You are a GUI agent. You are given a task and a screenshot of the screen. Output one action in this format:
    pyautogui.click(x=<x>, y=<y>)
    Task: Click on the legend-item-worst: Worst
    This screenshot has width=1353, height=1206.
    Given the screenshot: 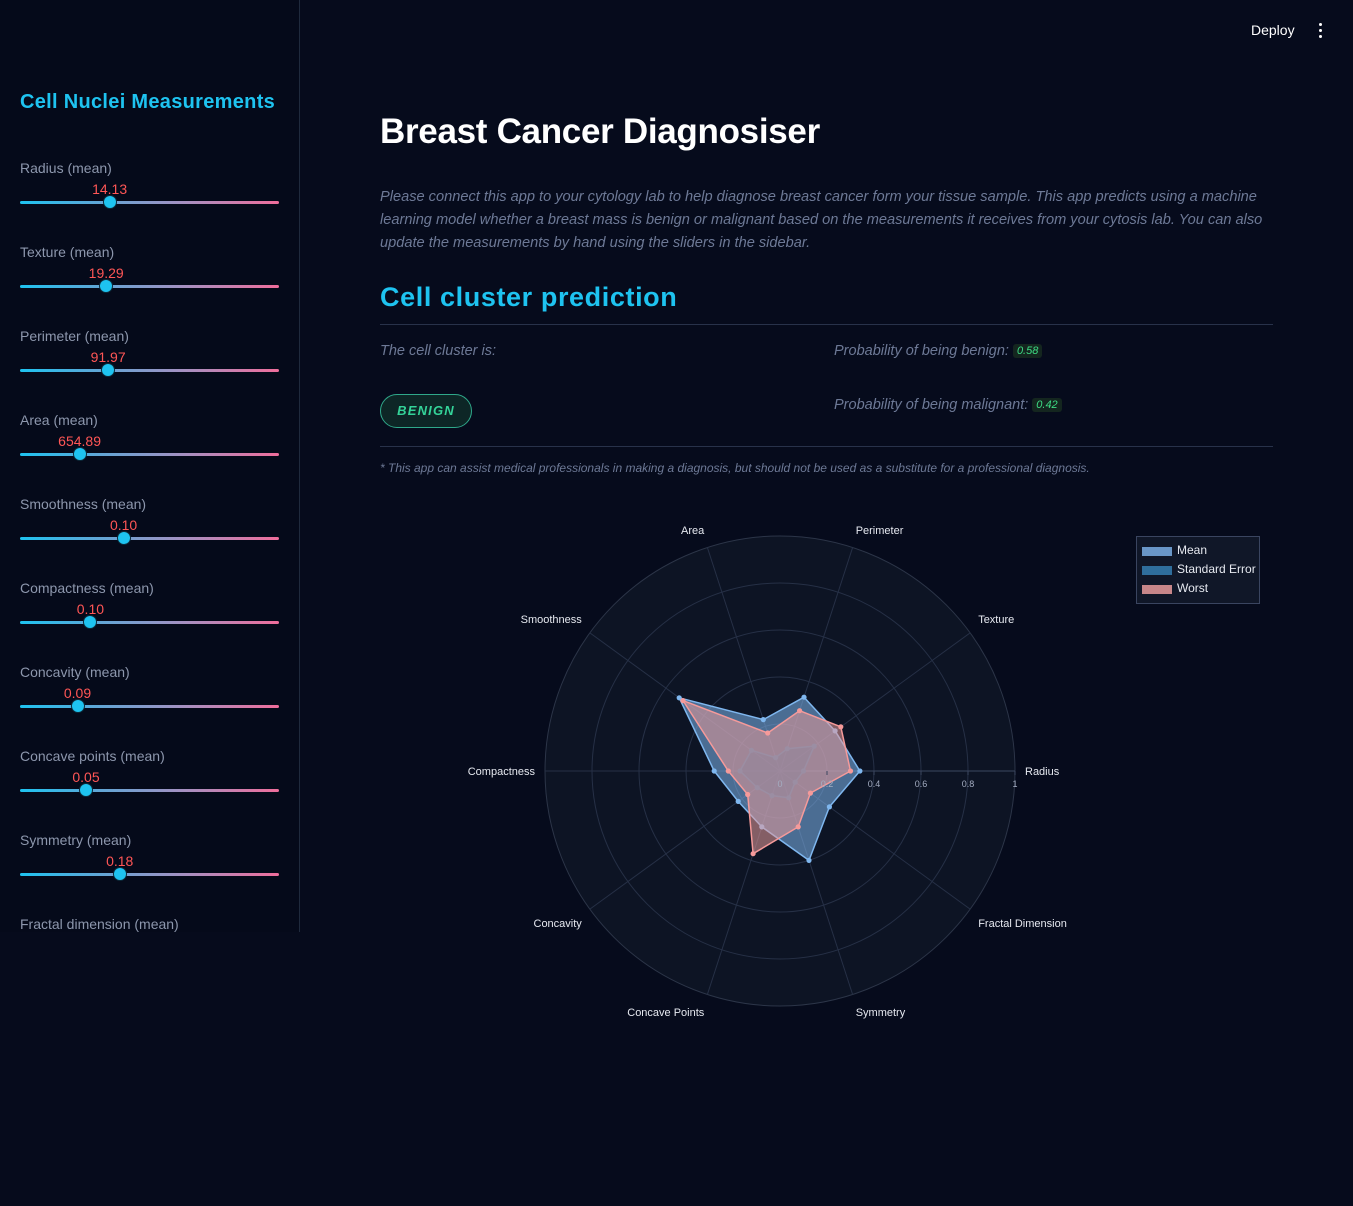 What is the action you would take?
    pyautogui.click(x=1200, y=589)
    